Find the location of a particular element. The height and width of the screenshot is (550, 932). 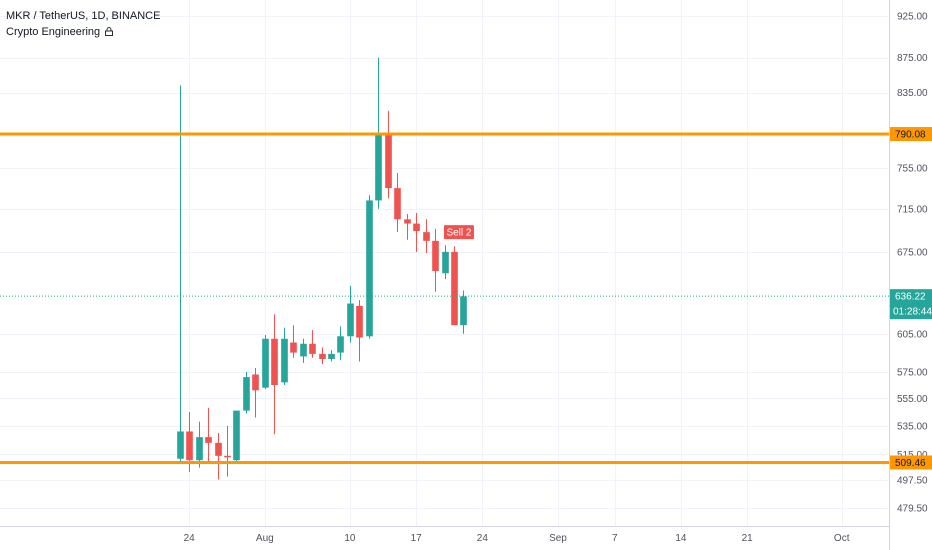

last-price-tag is located at coordinates (911, 304).